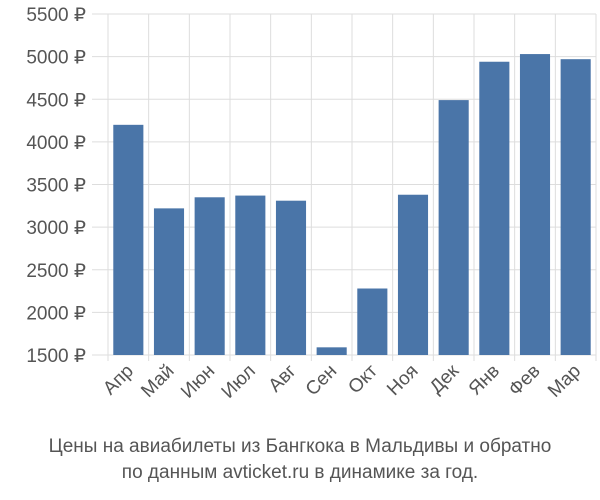 This screenshot has height=500, width=600. I want to click on y-tick-label: 2000 ₽, so click(56, 313).